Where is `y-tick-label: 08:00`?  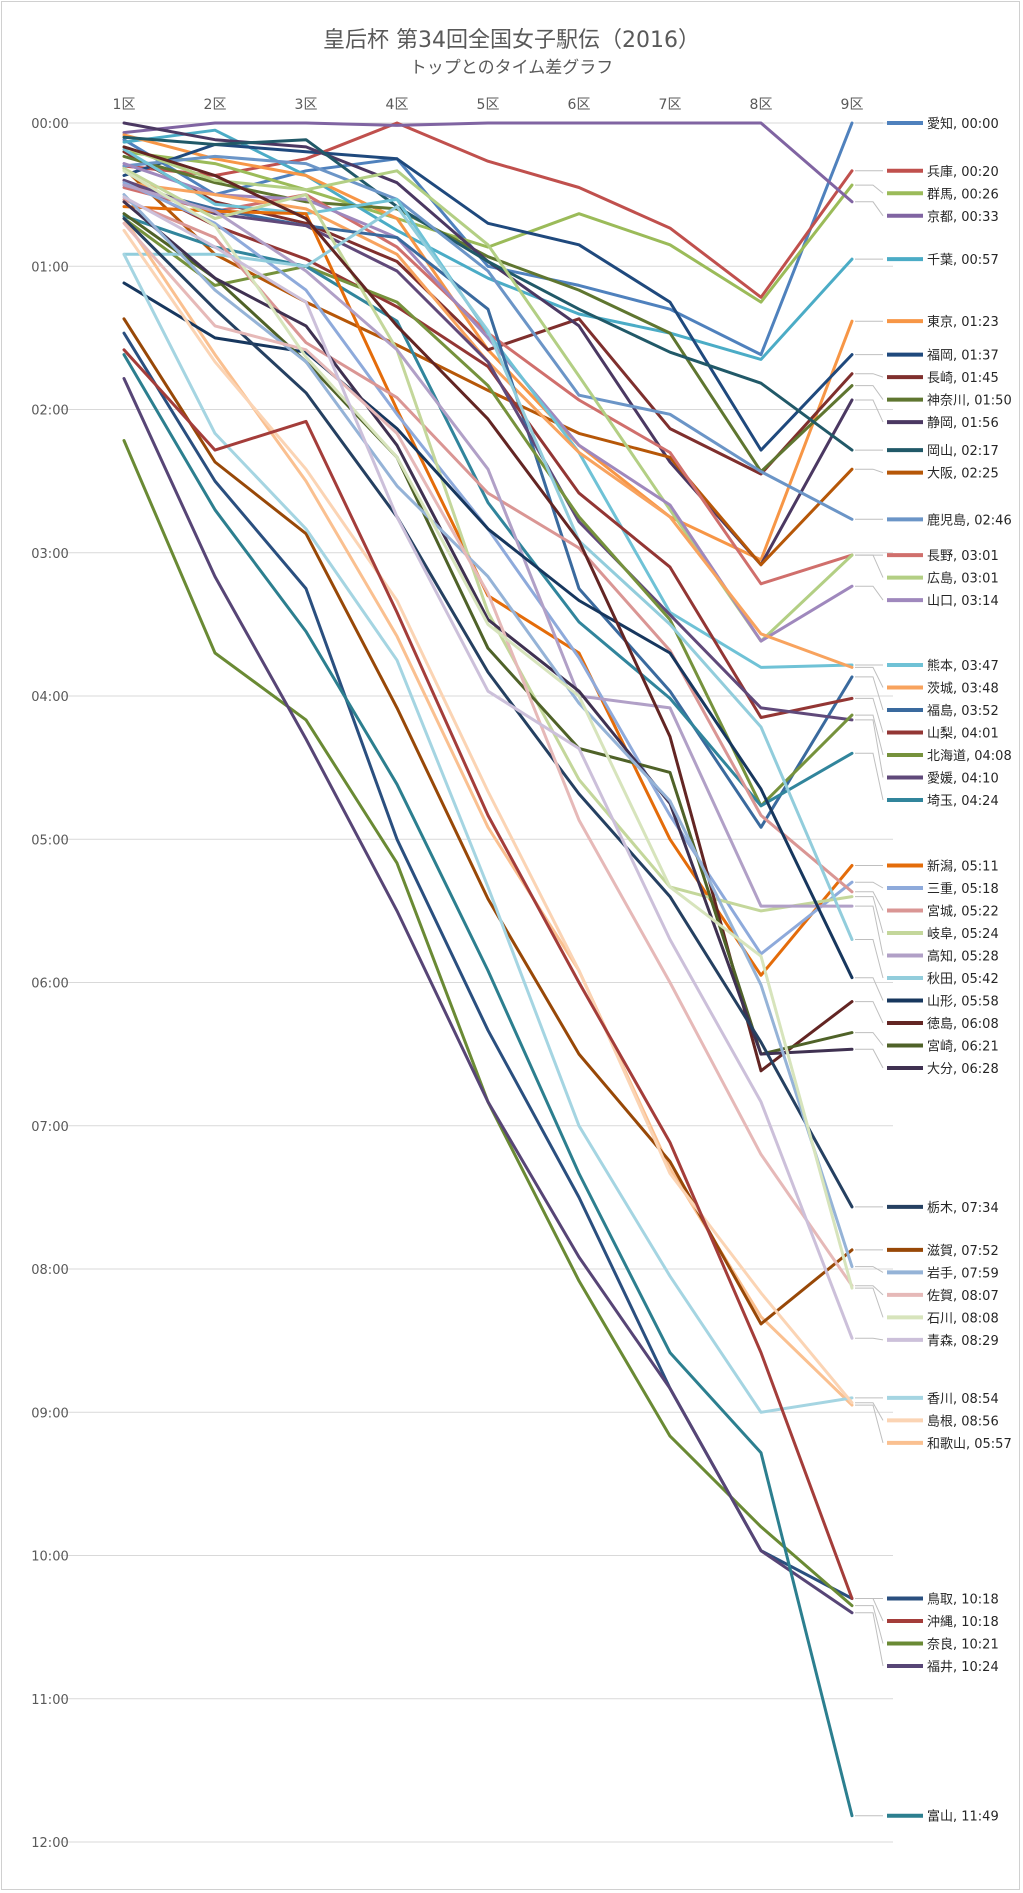
y-tick-label: 08:00 is located at coordinates (49, 1270).